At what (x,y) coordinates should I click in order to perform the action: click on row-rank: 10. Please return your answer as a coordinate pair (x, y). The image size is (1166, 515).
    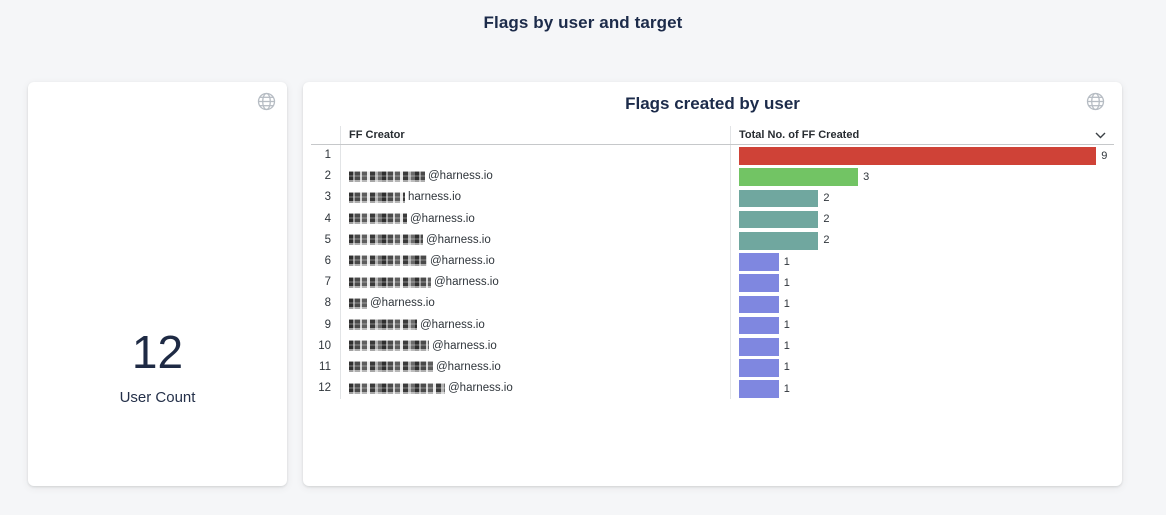
    Looking at the image, I should click on (324, 345).